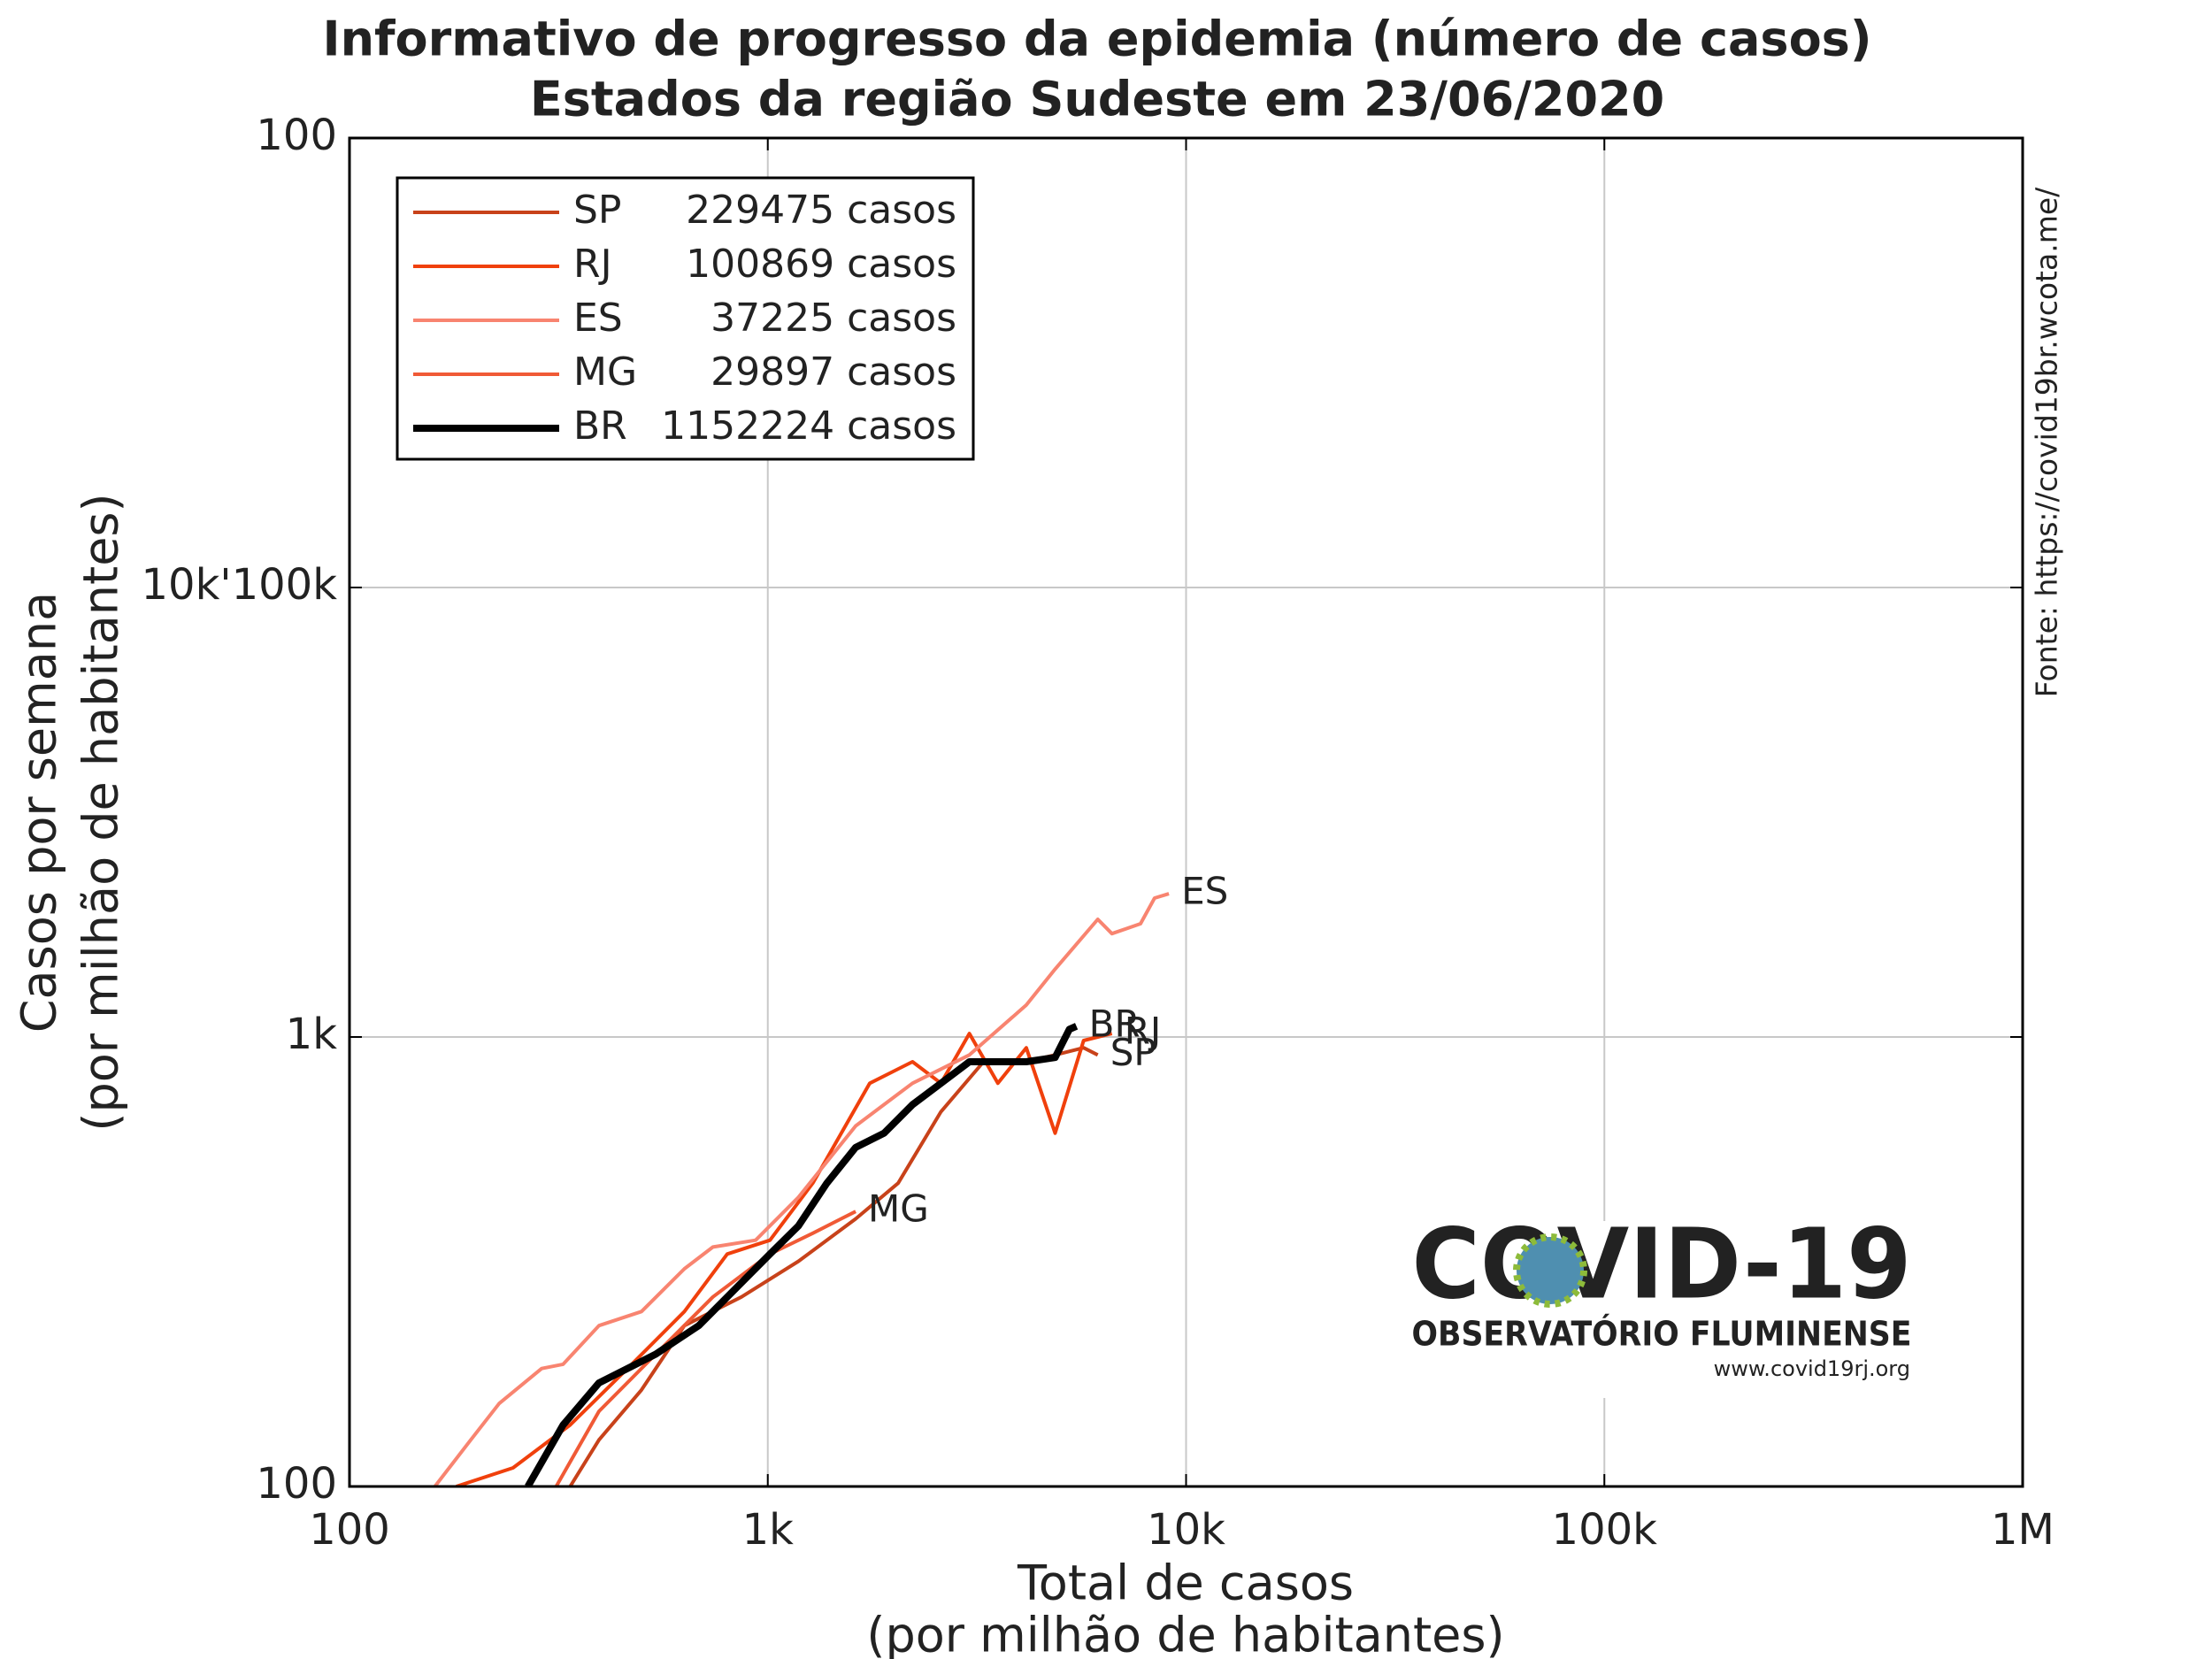 The width and height of the screenshot is (2212, 1659). What do you see at coordinates (40, 813) in the screenshot?
I see `y-axis-label: Casos por semana` at bounding box center [40, 813].